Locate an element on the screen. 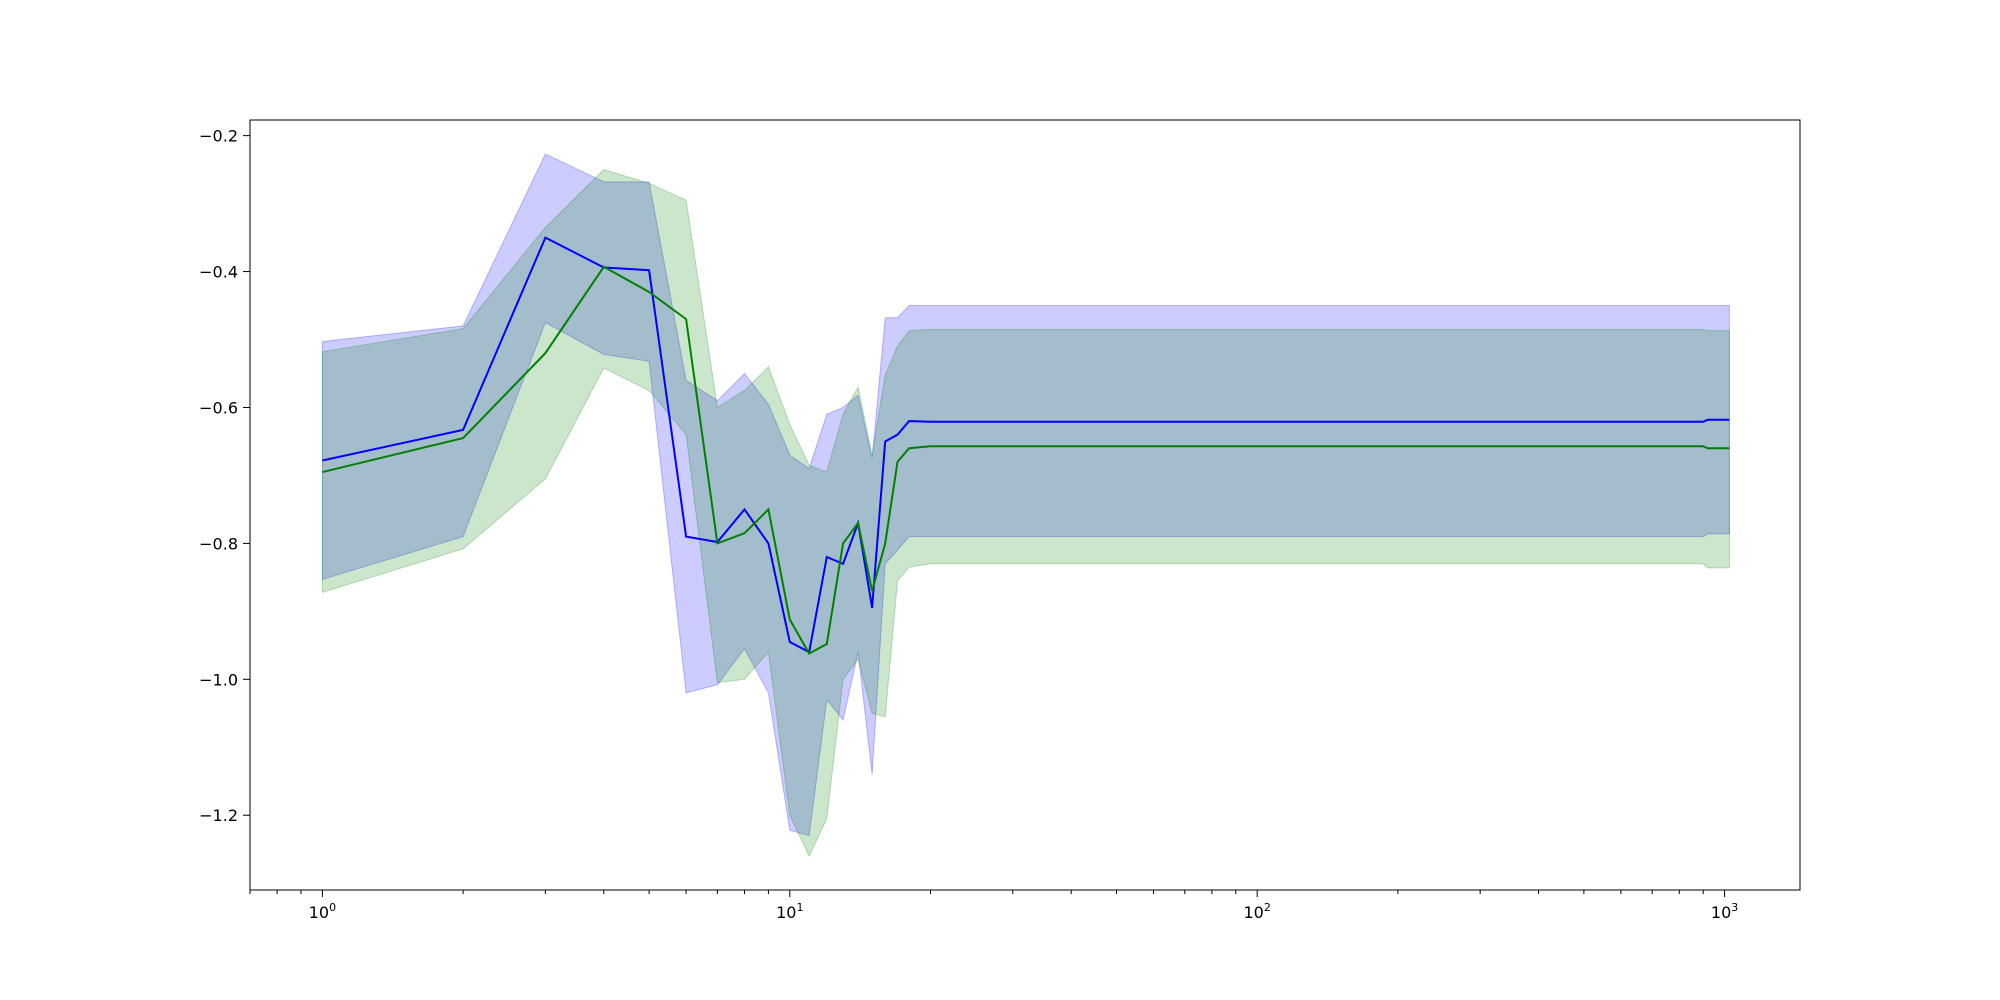  y-axis: −0.2 −0.4 −0.6 −0.8 −1.0 −1.2 is located at coordinates (224, 476).